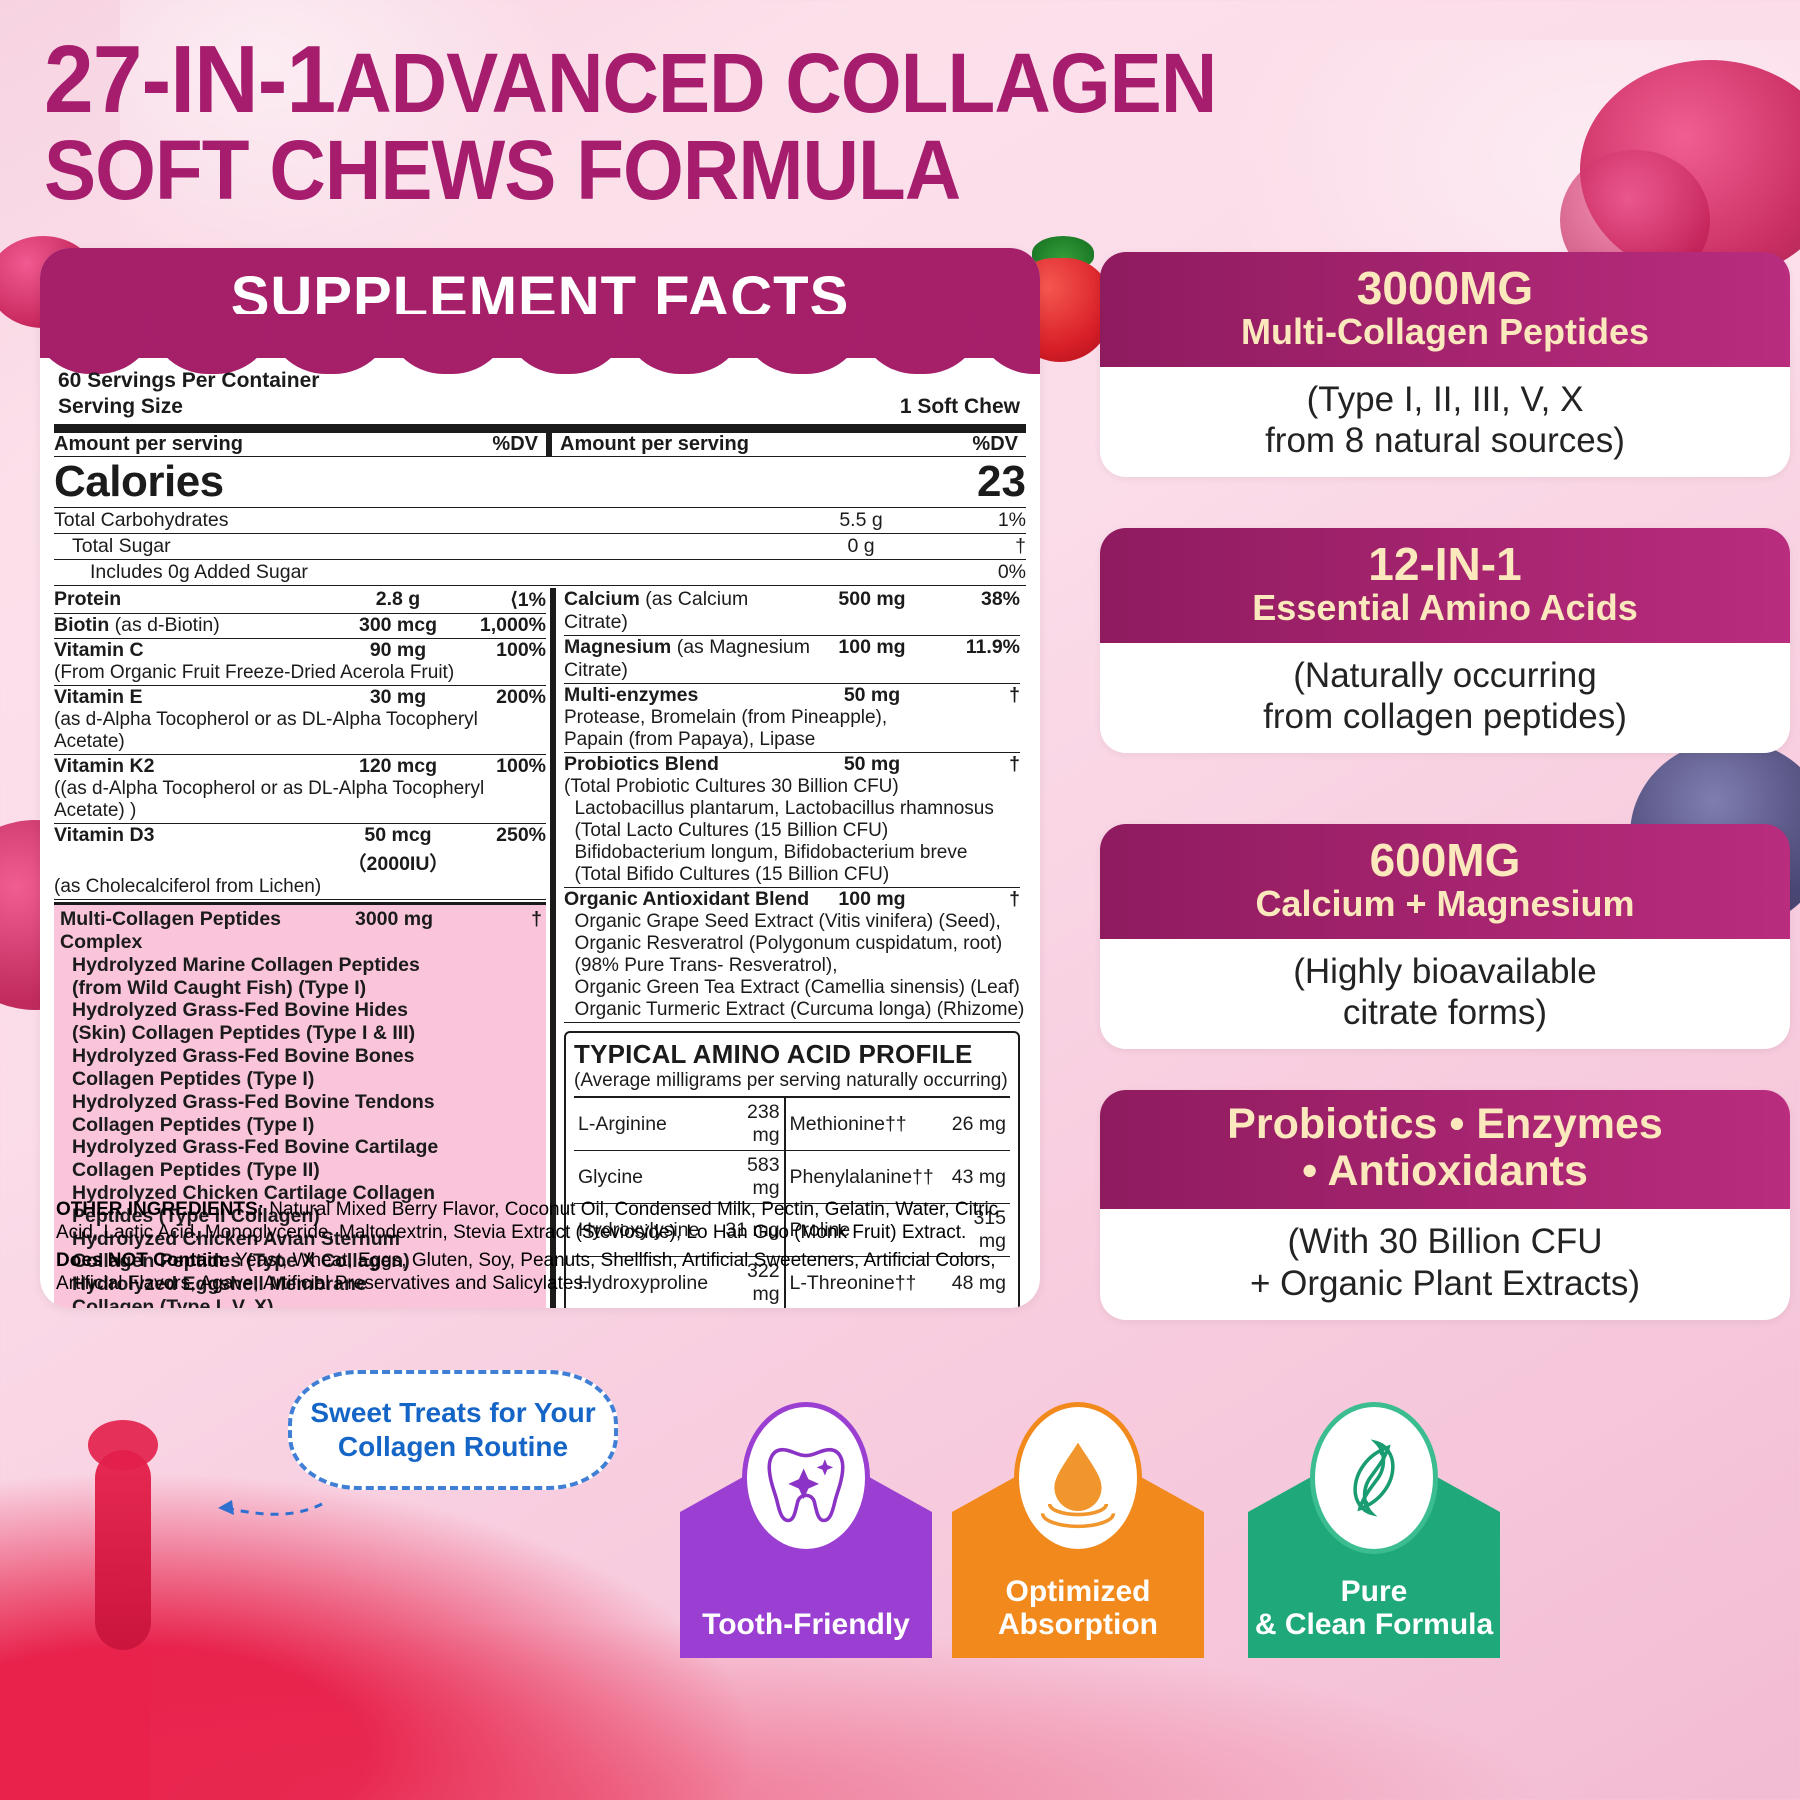  What do you see at coordinates (872, 899) in the screenshot?
I see `nutrient-amount: 100 mg` at bounding box center [872, 899].